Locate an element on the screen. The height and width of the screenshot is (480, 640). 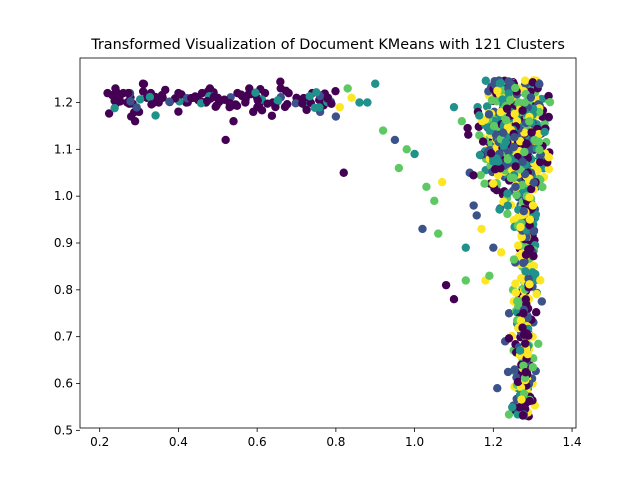
x-tick-label: 1.0 is located at coordinates (414, 442).